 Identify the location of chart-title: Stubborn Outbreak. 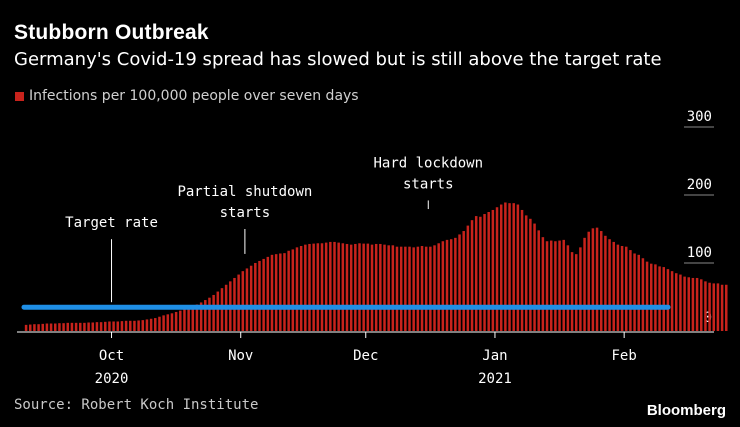
(111, 32).